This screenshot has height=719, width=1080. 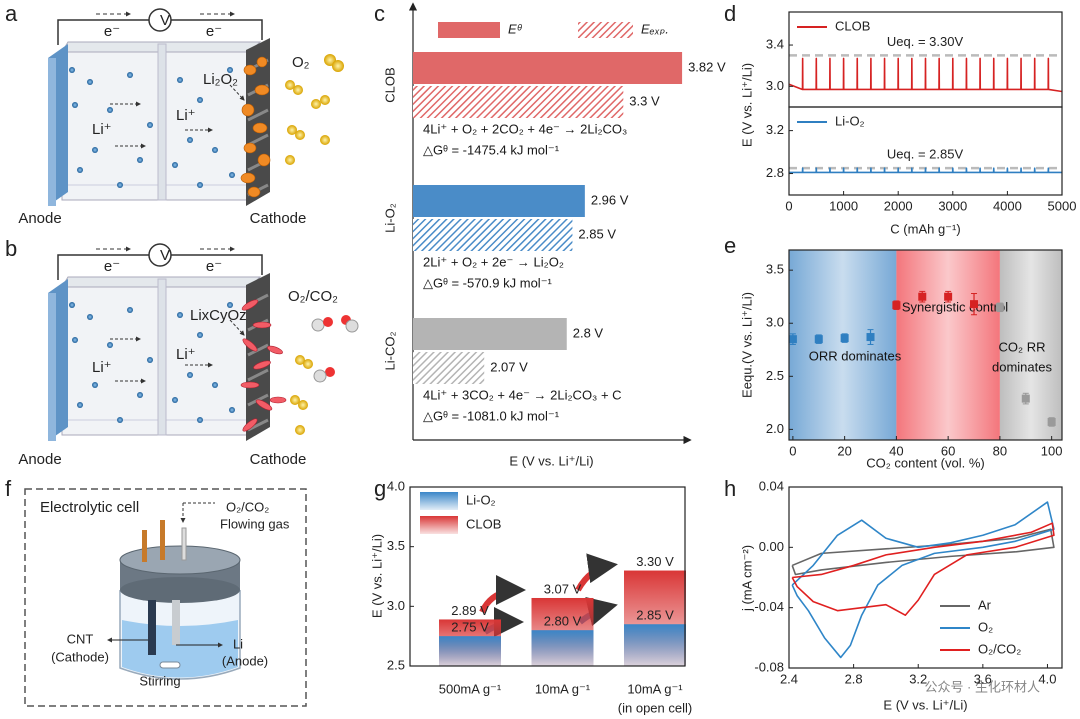 I want to click on legend-label: Eₑₓₚ., so click(x=655, y=28).